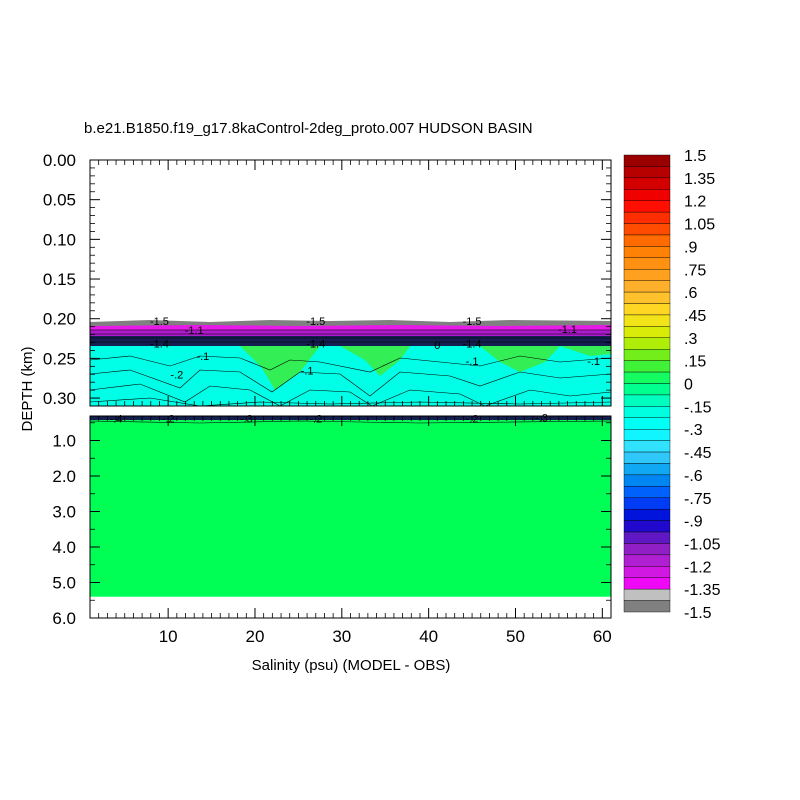 The image size is (800, 800). What do you see at coordinates (515, 636) in the screenshot?
I see `x-tick-label: 50` at bounding box center [515, 636].